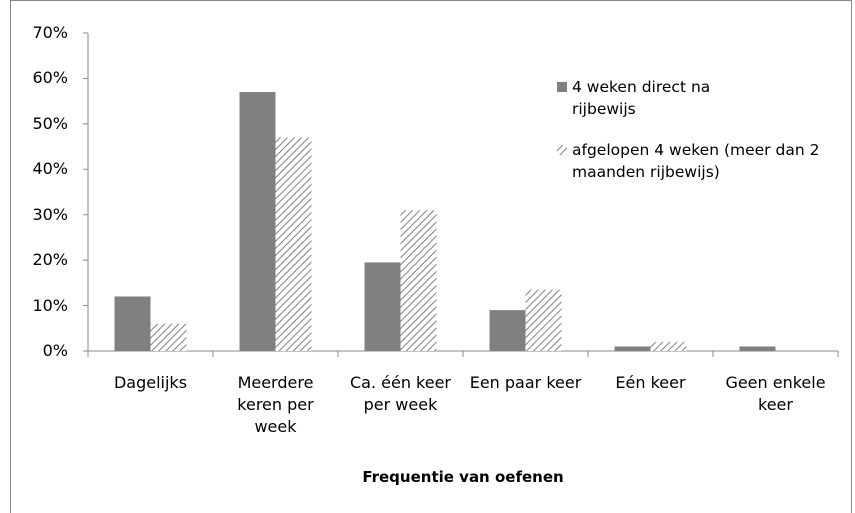 Image resolution: width=855 pixels, height=513 pixels. Describe the element at coordinates (50, 260) in the screenshot. I see `y-tick-label: 20%` at that location.